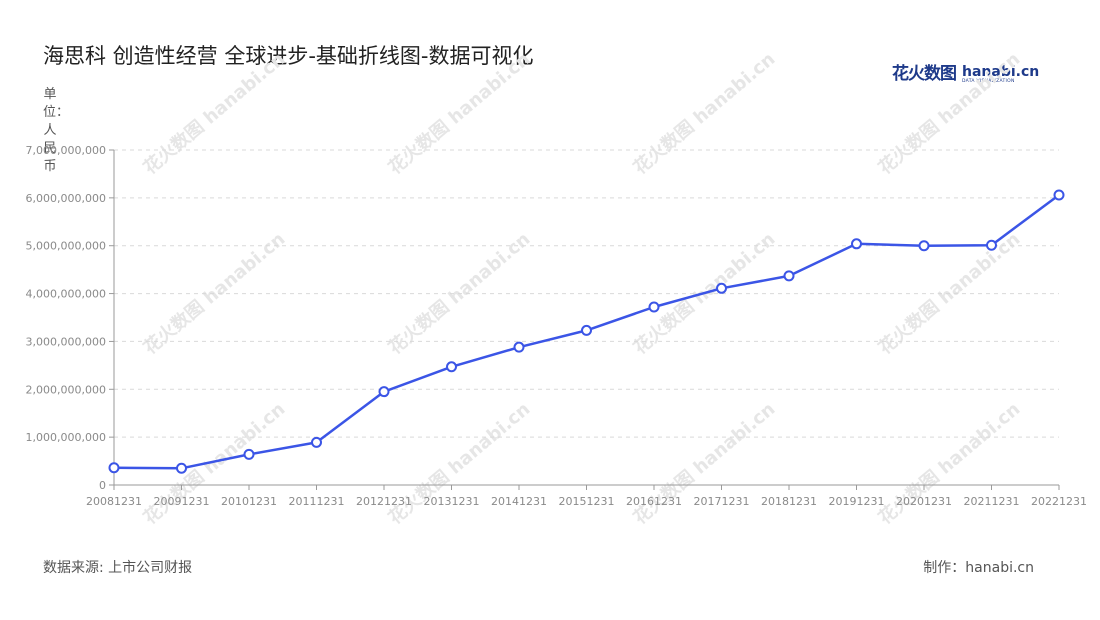 Image resolution: width=1100 pixels, height=620 pixels. What do you see at coordinates (249, 501) in the screenshot?
I see `x-tick-label: 20101231` at bounding box center [249, 501].